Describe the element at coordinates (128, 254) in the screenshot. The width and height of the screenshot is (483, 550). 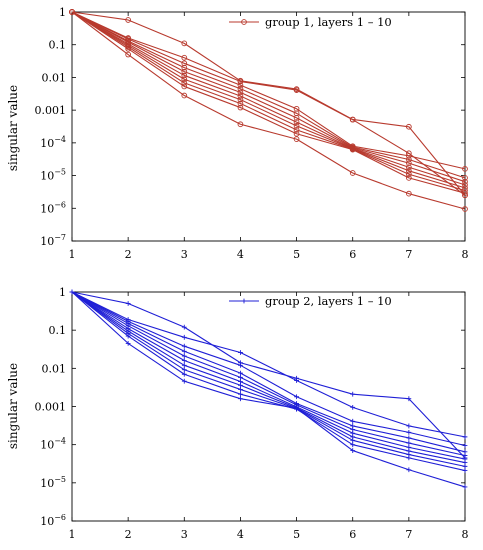
I see `x-tick-label: 2` at that location.